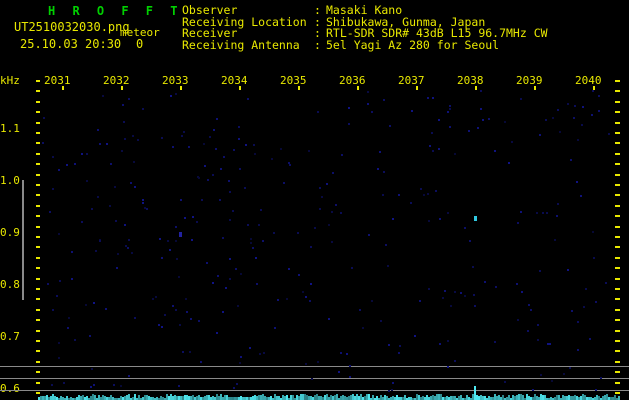 This screenshot has height=400, width=629. What do you see at coordinates (140, 44) in the screenshot?
I see `count-label: 0` at bounding box center [140, 44].